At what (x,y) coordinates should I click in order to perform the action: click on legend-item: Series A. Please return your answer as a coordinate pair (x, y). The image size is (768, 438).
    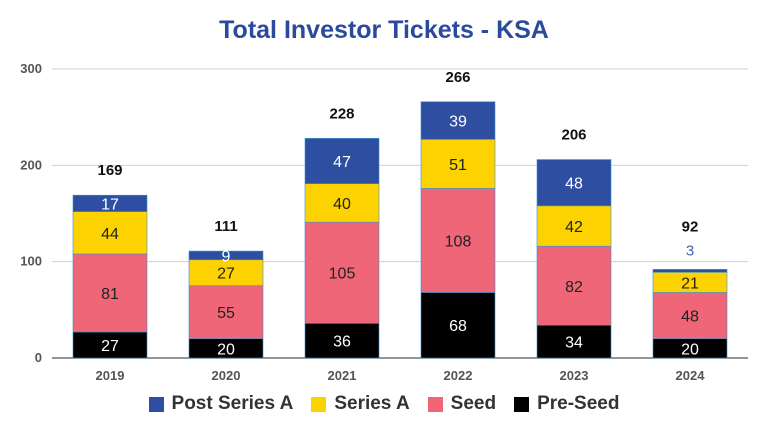
    Looking at the image, I should click on (360, 404).